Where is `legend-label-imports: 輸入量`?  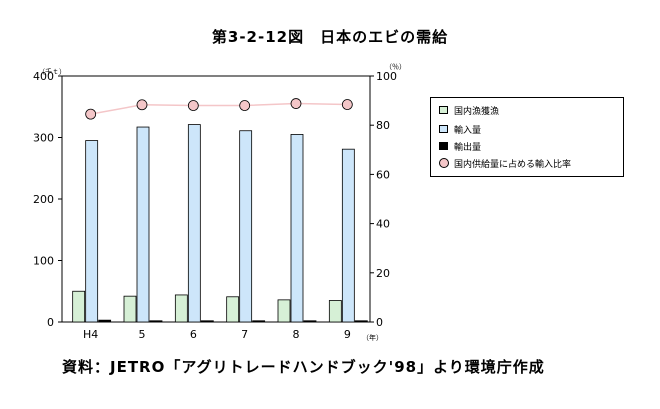 legend-label-imports: 輸入量 is located at coordinates (468, 130).